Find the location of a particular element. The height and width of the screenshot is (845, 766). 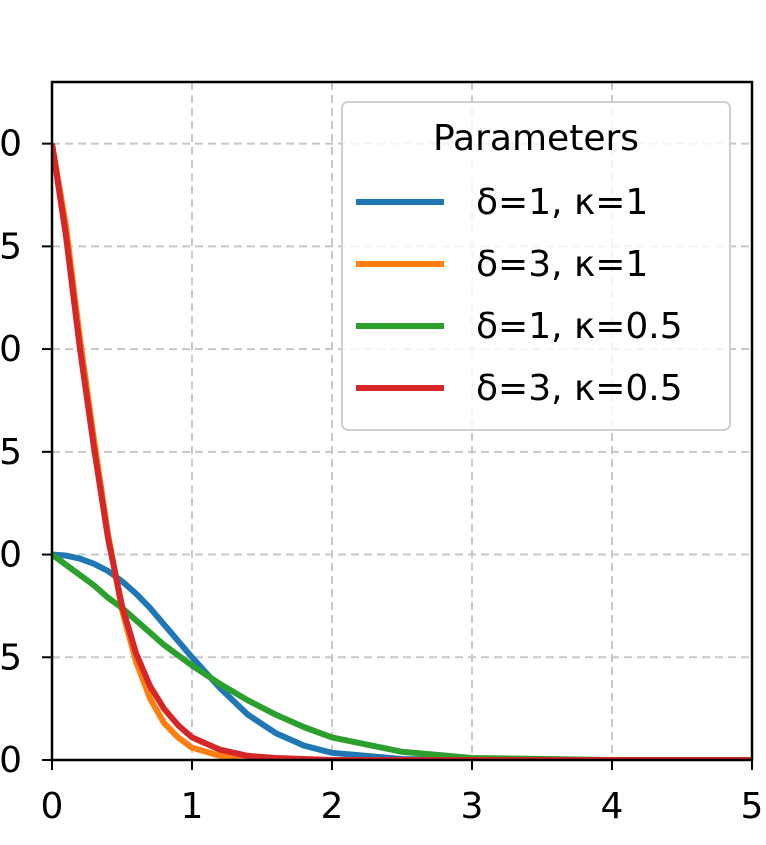

y-tick-label: 2.0 is located at coordinates (11, 349).